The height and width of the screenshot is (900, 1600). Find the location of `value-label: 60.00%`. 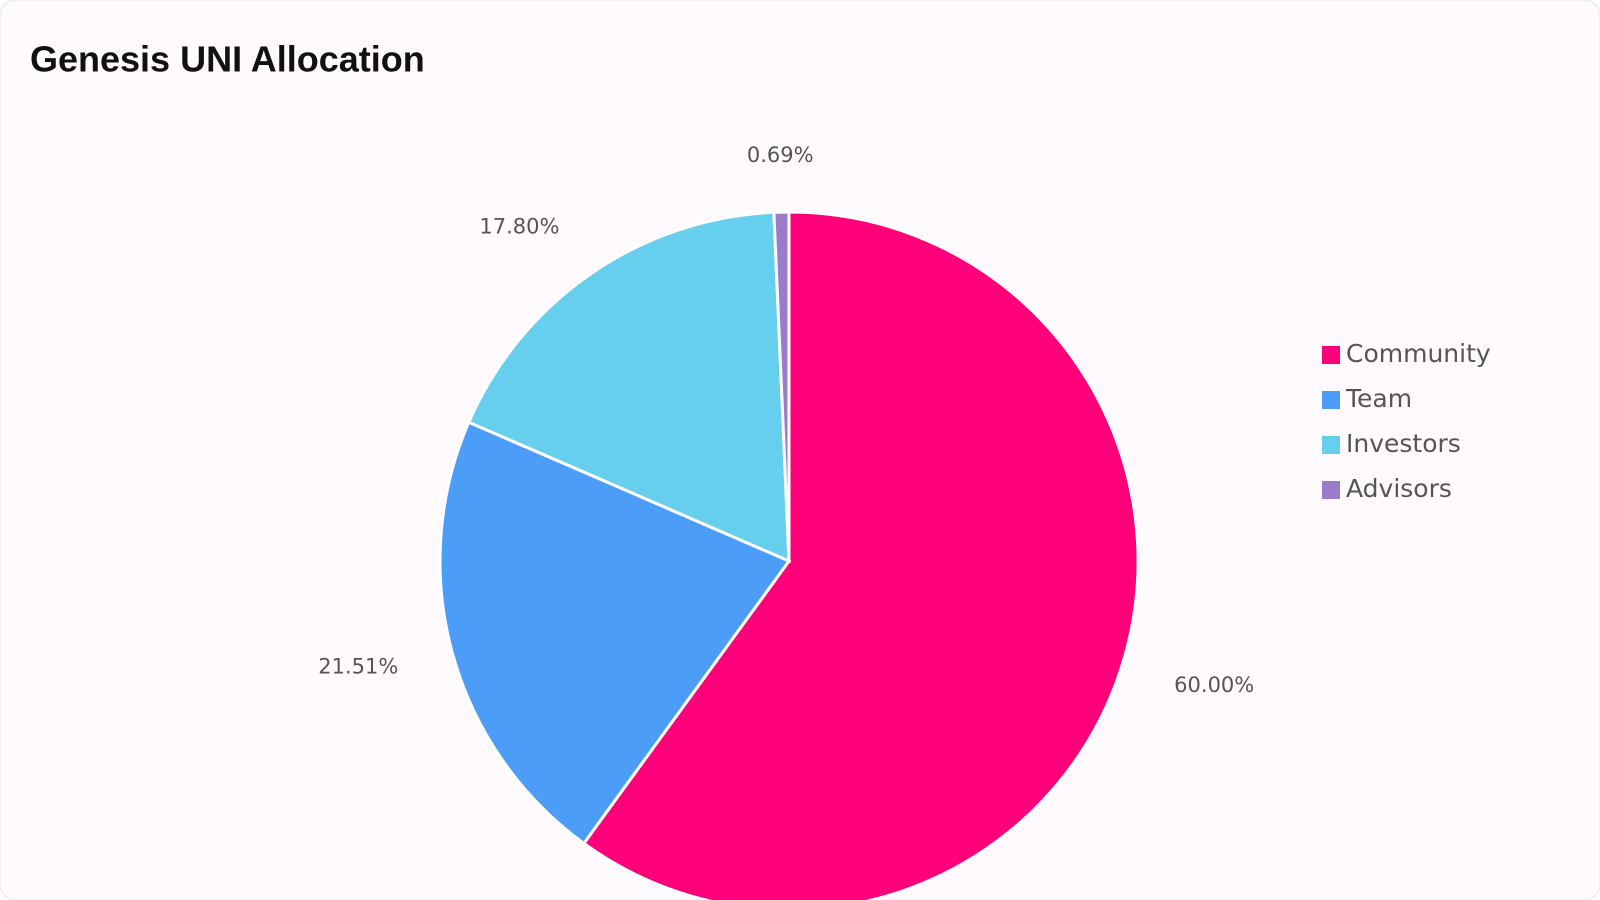

value-label: 60.00% is located at coordinates (1214, 685).